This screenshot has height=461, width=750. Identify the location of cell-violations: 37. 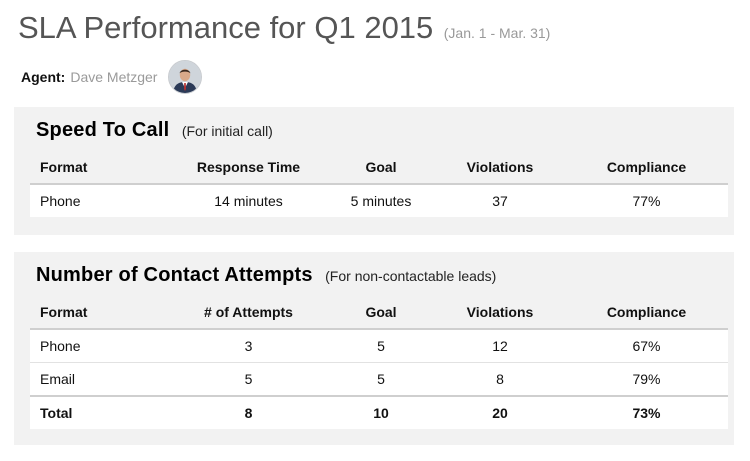
(500, 200).